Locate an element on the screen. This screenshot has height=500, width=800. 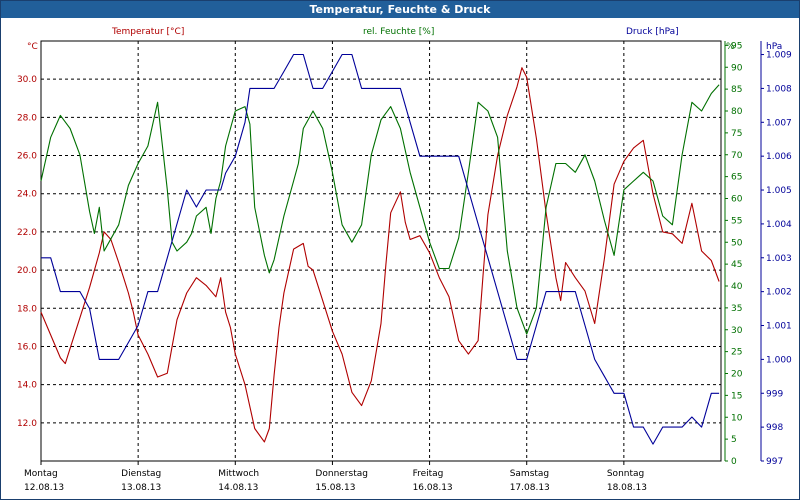
pressure-tick-label: 1.001 is located at coordinates (779, 327).